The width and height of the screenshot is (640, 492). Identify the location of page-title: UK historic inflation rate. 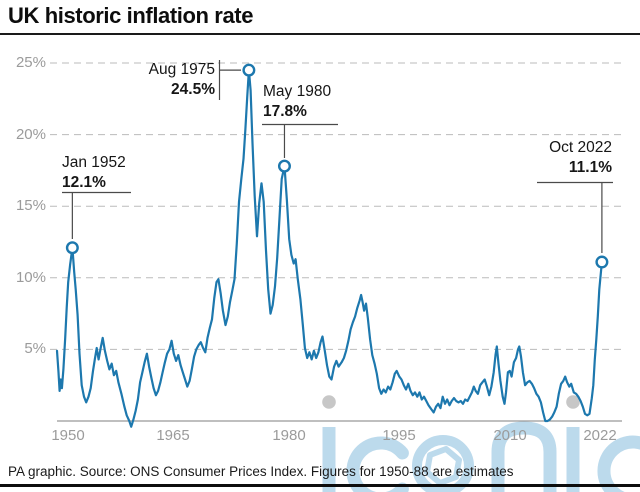
(131, 15).